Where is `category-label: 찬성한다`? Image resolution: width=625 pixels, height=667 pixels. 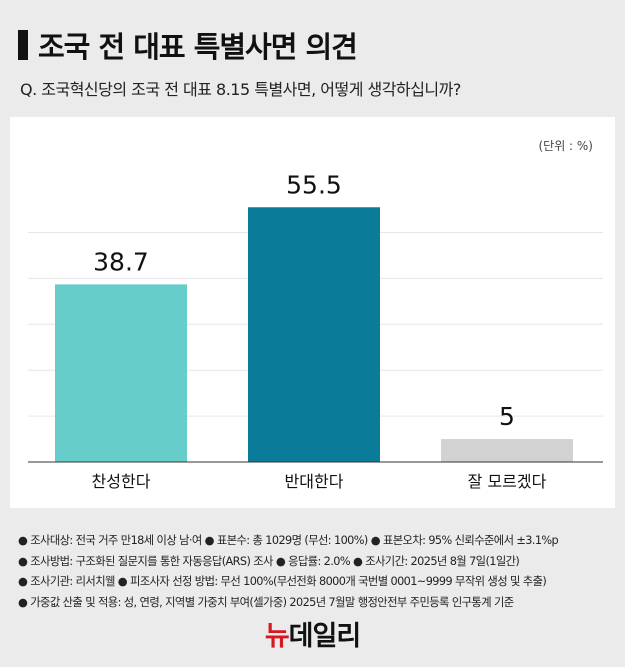
category-label: 찬성한다 is located at coordinates (121, 481).